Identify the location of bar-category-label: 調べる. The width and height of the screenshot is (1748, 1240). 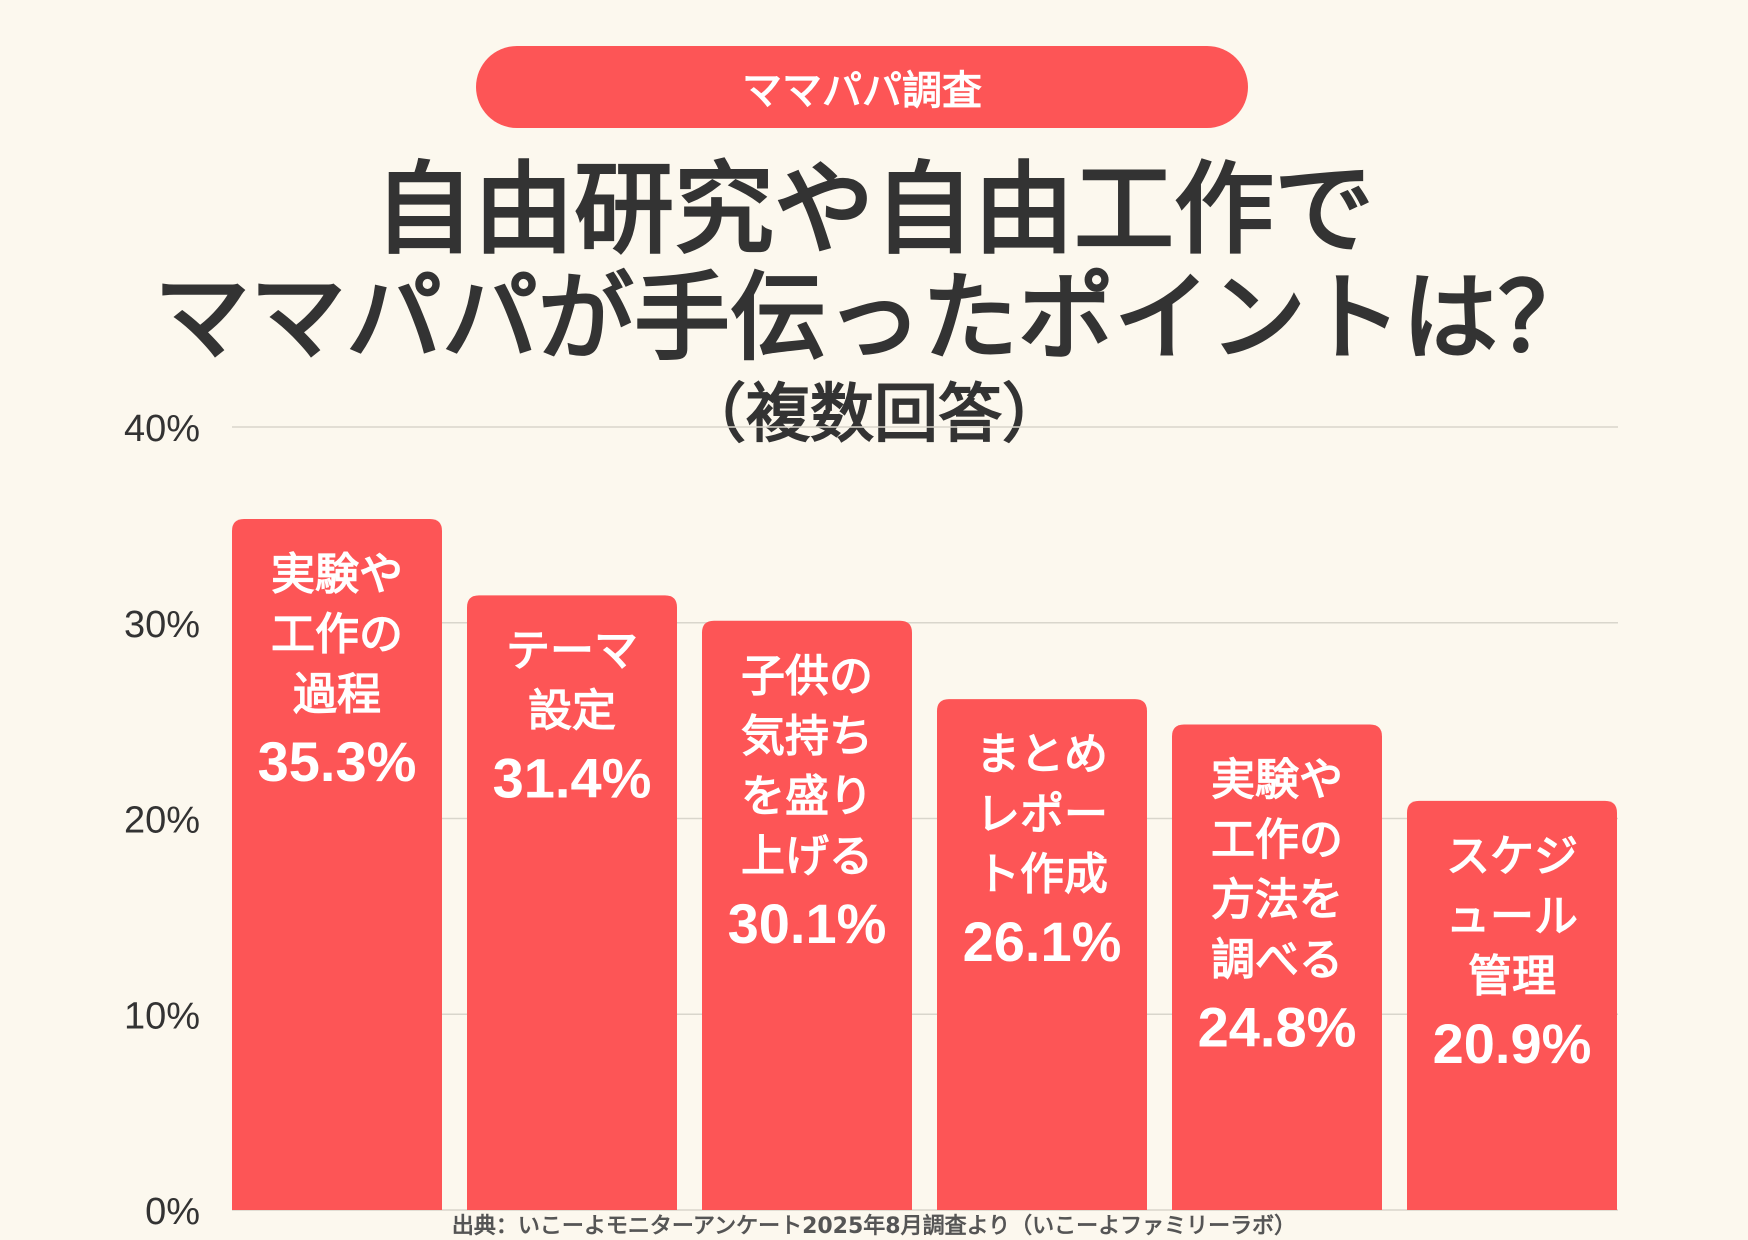
(1277, 960).